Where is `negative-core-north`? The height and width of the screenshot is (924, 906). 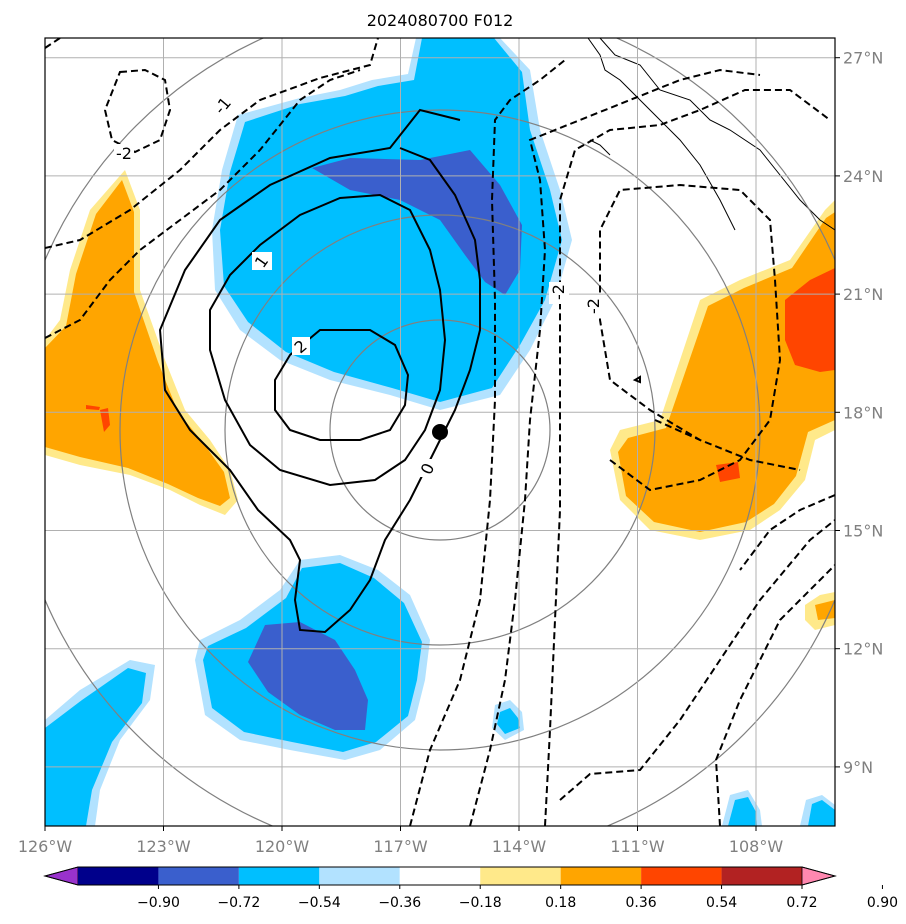
negative-core-north is located at coordinates (417, 222).